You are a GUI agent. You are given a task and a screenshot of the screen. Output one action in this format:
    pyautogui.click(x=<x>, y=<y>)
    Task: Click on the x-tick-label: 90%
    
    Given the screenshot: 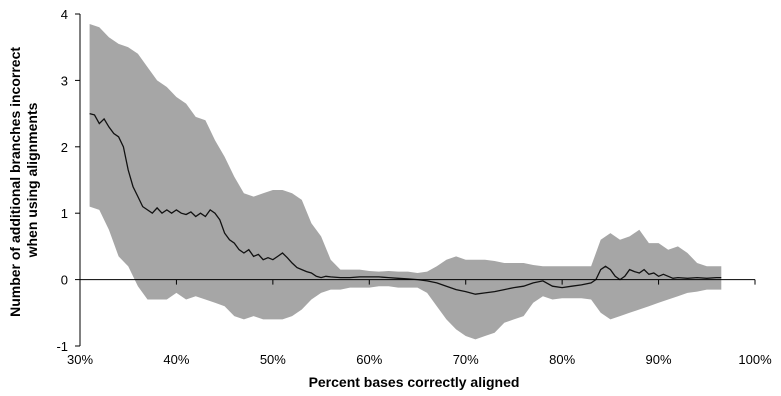 What is the action you would take?
    pyautogui.click(x=659, y=359)
    